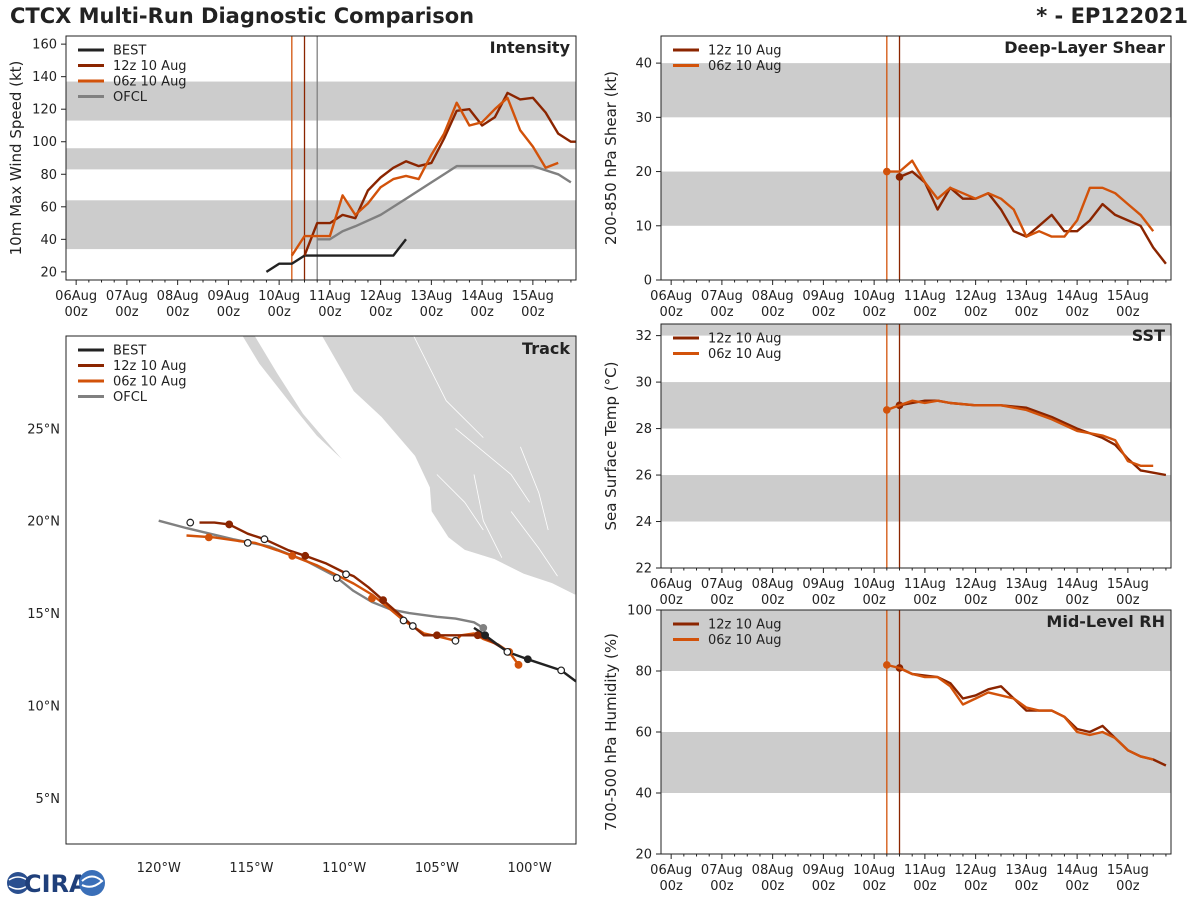 Image resolution: width=1200 pixels, height=902 pixels. Describe the element at coordinates (533, 296) in the screenshot. I see `x-tick-day: 15Aug` at that location.